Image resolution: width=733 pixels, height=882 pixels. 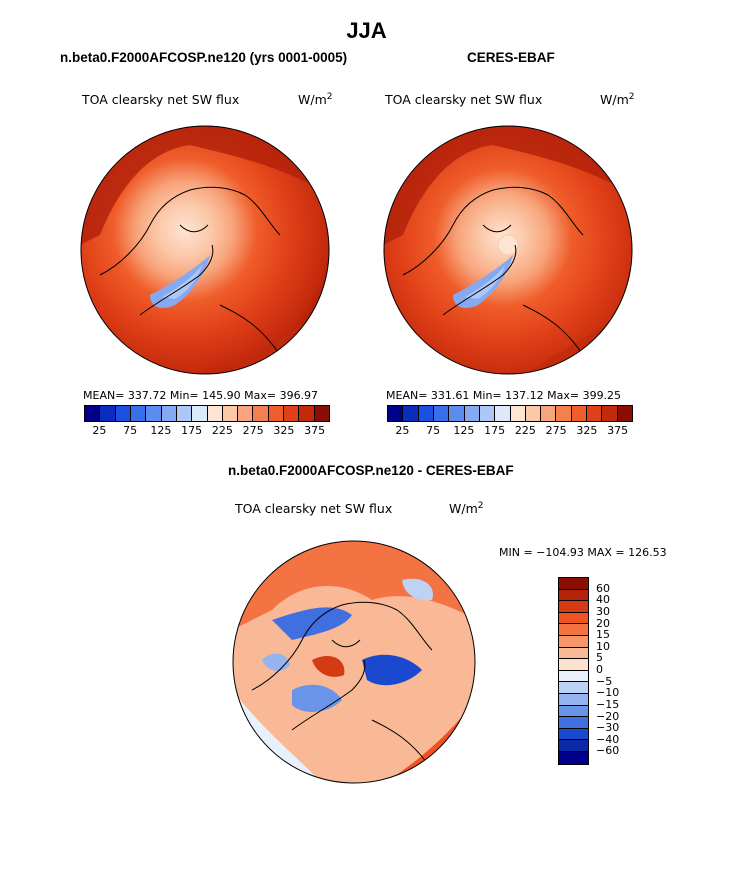 I want to click on colorbar-tick-label: −15, so click(x=608, y=704).